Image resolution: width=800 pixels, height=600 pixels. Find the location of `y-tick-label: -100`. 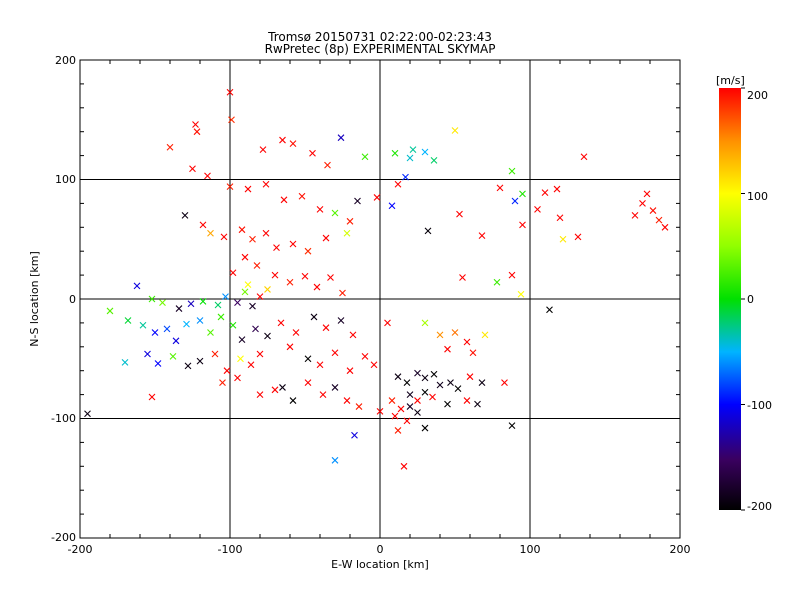

y-tick-label: -100 is located at coordinates (63, 418).